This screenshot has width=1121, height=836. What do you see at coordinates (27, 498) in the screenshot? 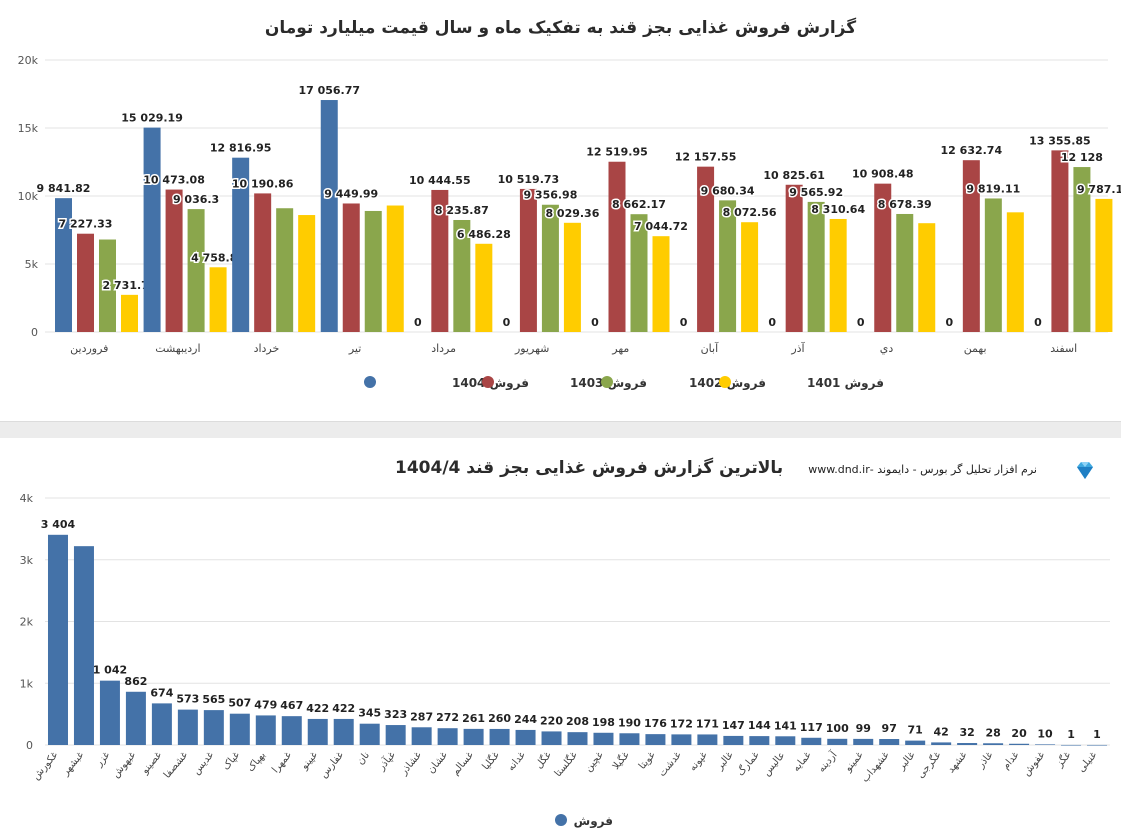
I see `y-tick-label: 4k` at bounding box center [27, 498].